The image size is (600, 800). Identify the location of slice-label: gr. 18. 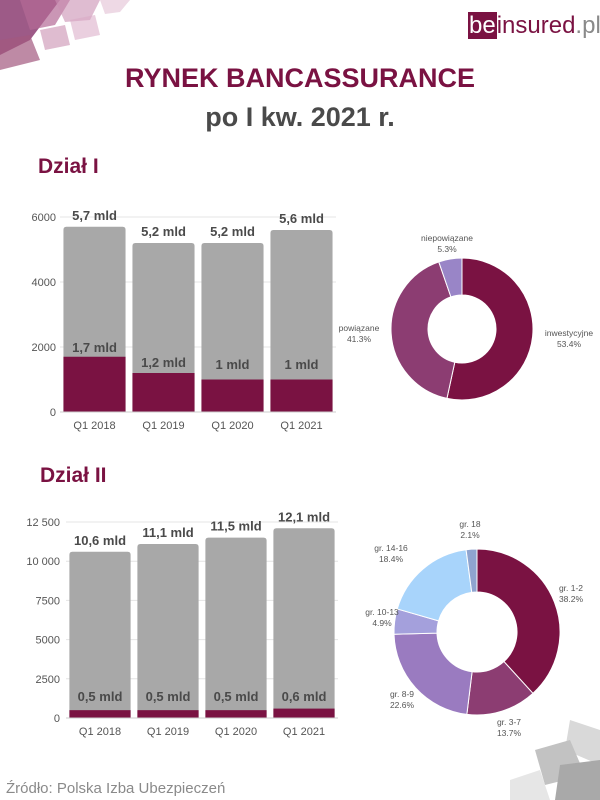
(470, 524).